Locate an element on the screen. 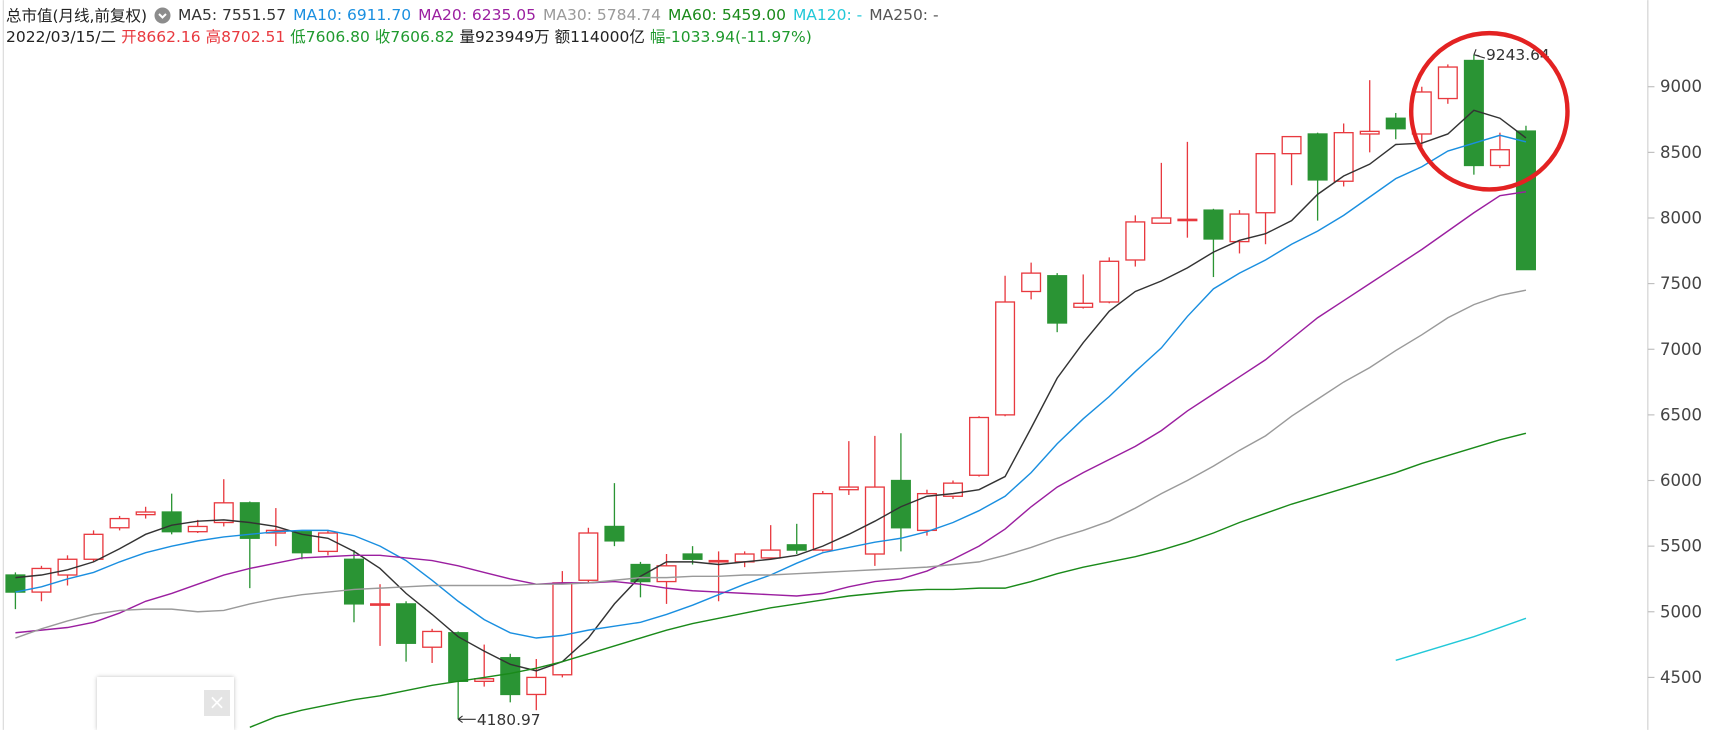  info-item: 高8702.51 is located at coordinates (245, 37).